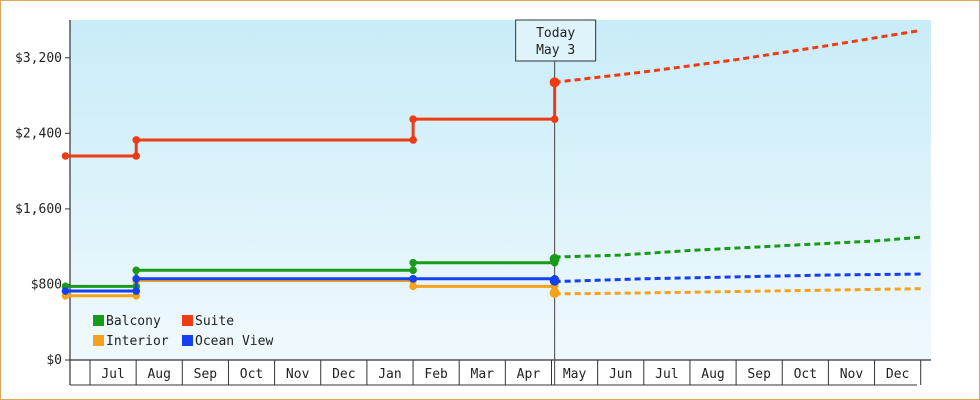  I want to click on x-tick-label: Mar, so click(483, 374).